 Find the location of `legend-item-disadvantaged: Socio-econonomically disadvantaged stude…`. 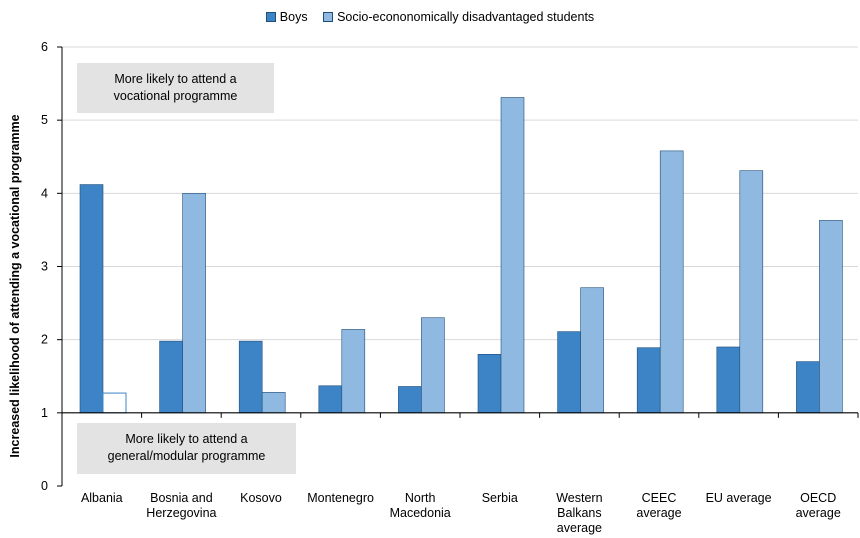

legend-item-disadvantaged: Socio-econonomically disadvantaged stude… is located at coordinates (458, 17).